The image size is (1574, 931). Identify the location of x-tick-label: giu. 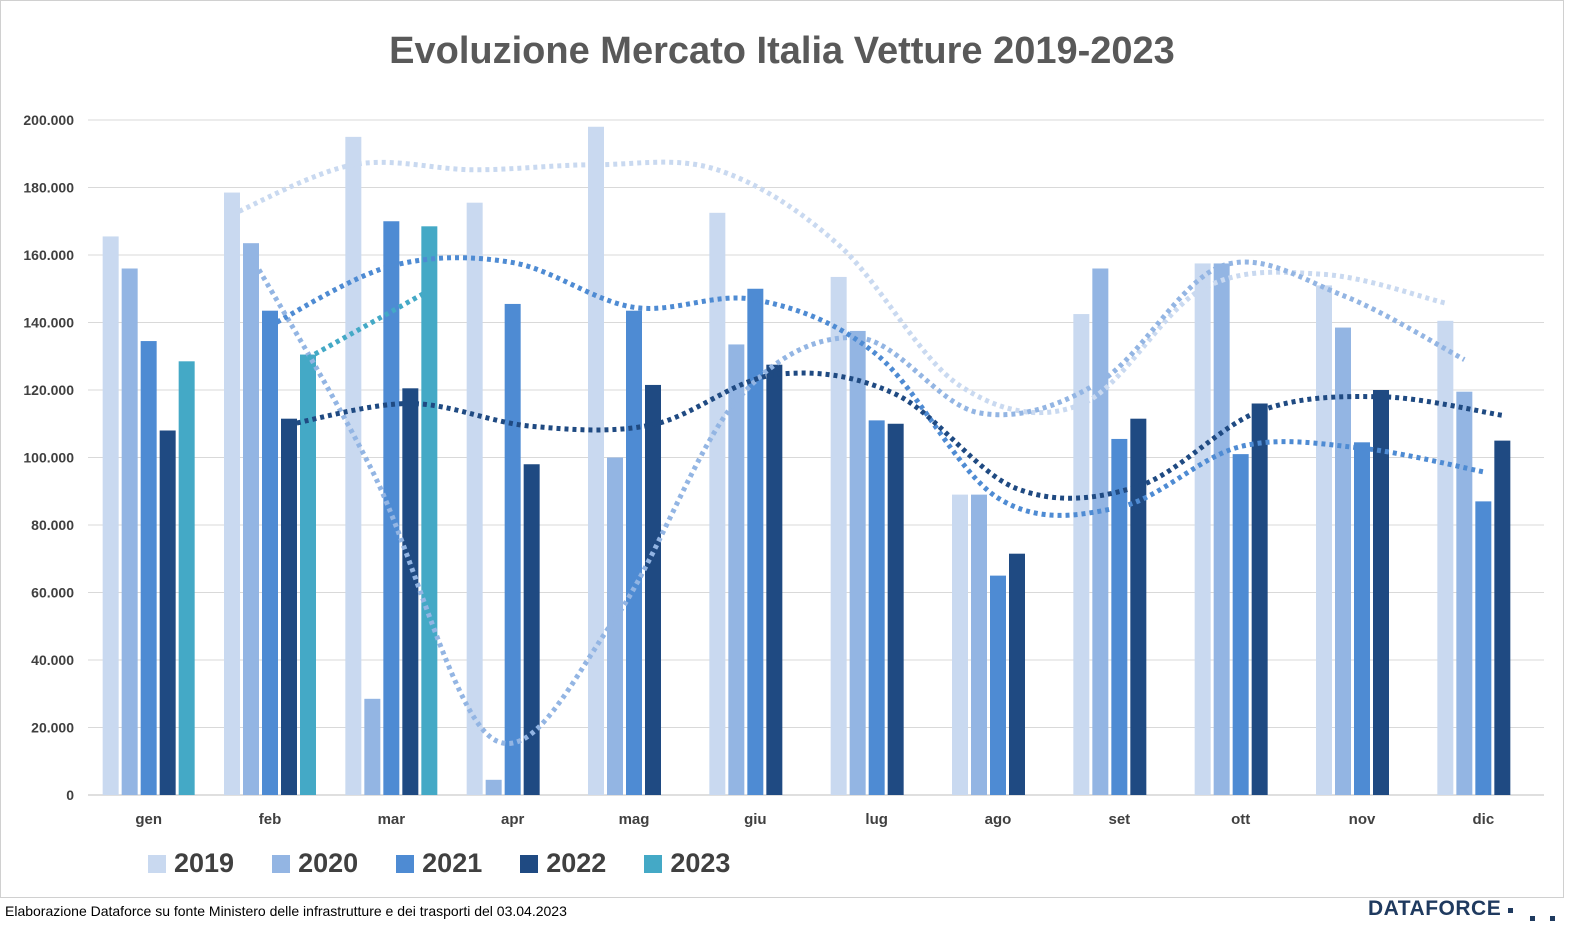
(755, 819).